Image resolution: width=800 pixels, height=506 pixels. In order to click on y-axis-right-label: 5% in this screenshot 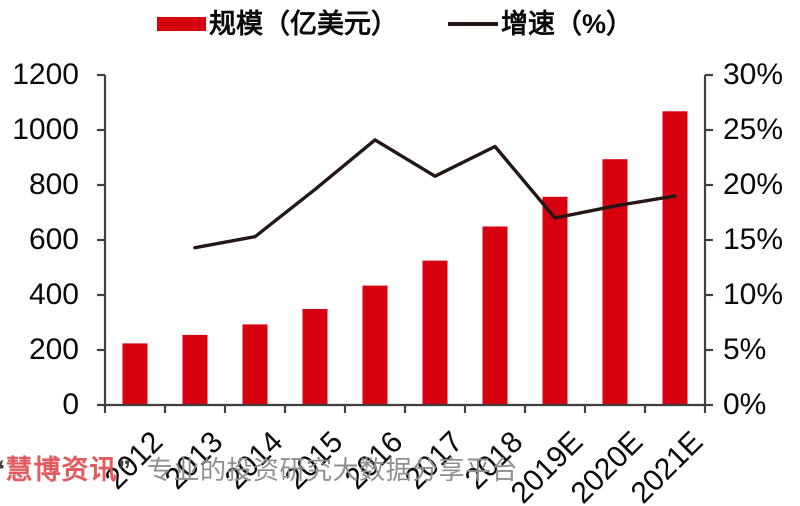, I will do `click(745, 349)`.